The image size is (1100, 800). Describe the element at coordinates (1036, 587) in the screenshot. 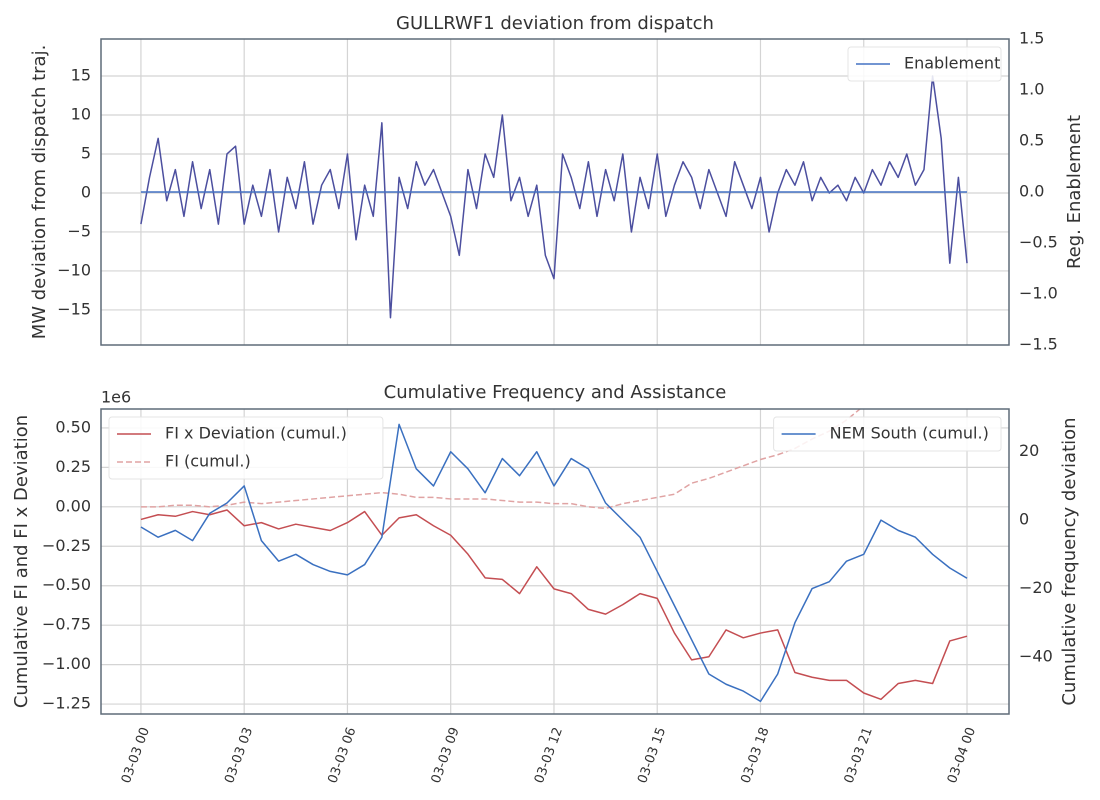

I see `y2-tick-label: −20` at that location.